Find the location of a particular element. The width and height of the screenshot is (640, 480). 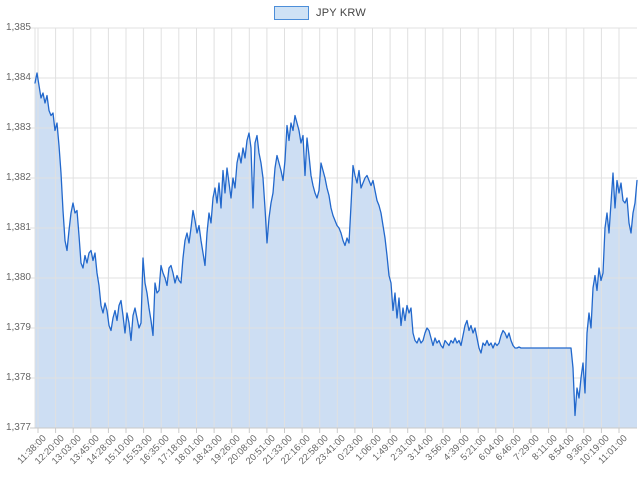

y-axis-label: 1,377 is located at coordinates (18, 427).